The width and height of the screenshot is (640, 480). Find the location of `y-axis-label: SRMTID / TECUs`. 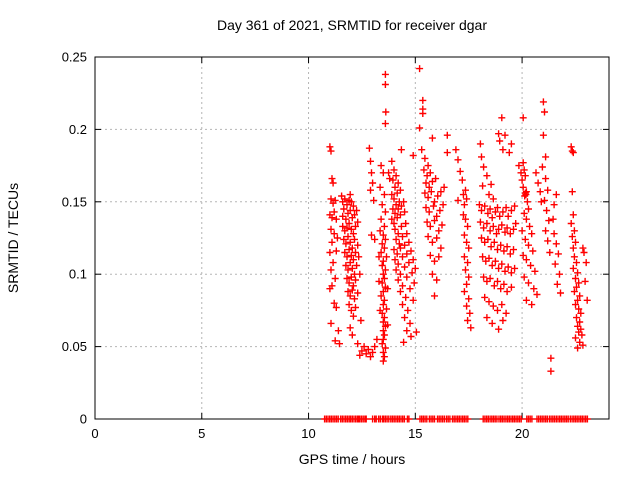

y-axis-label: SRMTID / TECUs is located at coordinates (13, 238).